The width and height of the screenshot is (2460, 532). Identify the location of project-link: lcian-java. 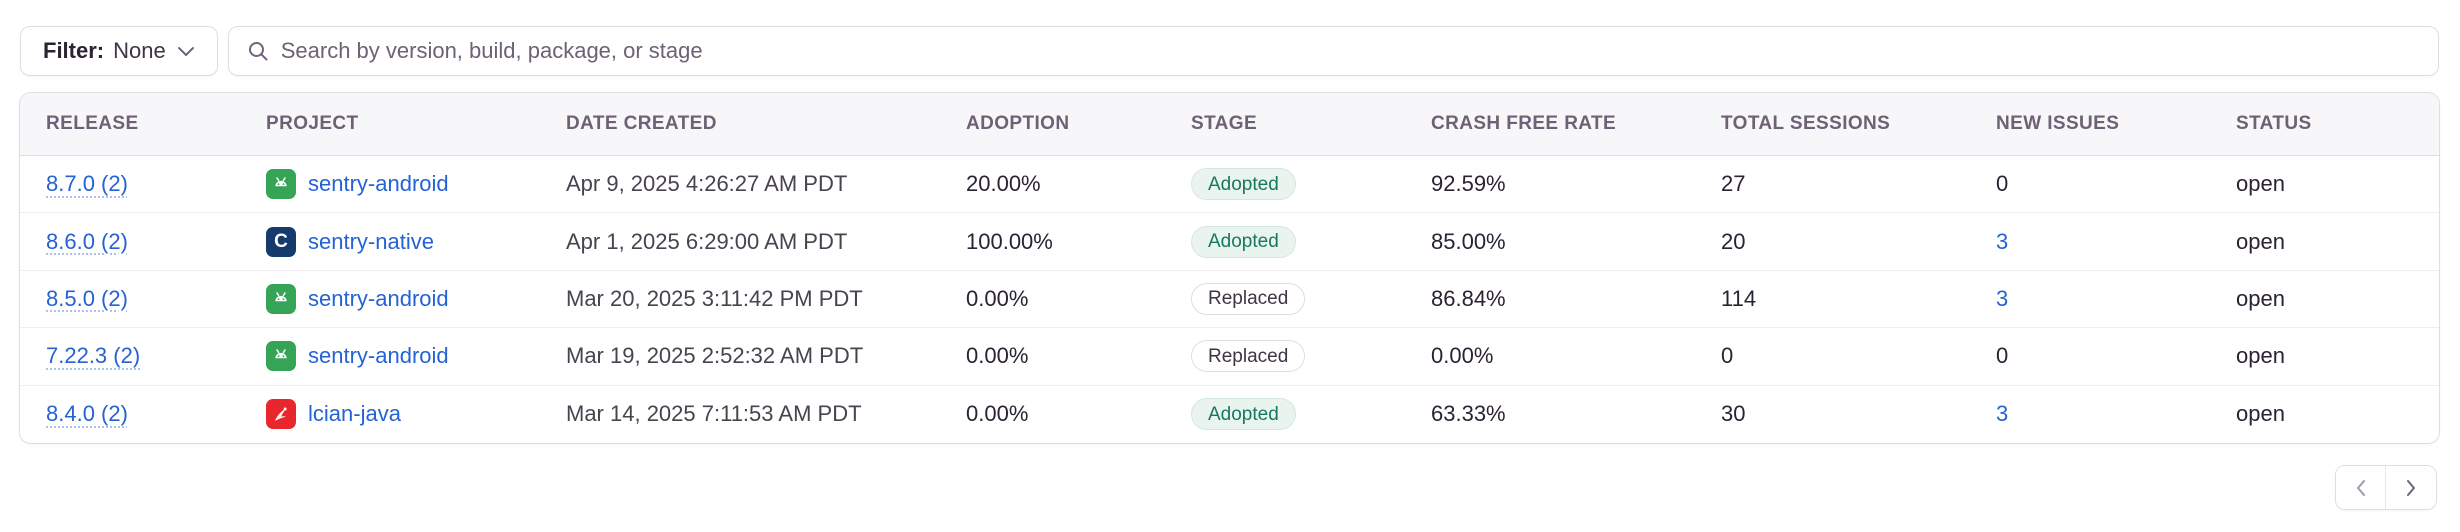
(354, 414).